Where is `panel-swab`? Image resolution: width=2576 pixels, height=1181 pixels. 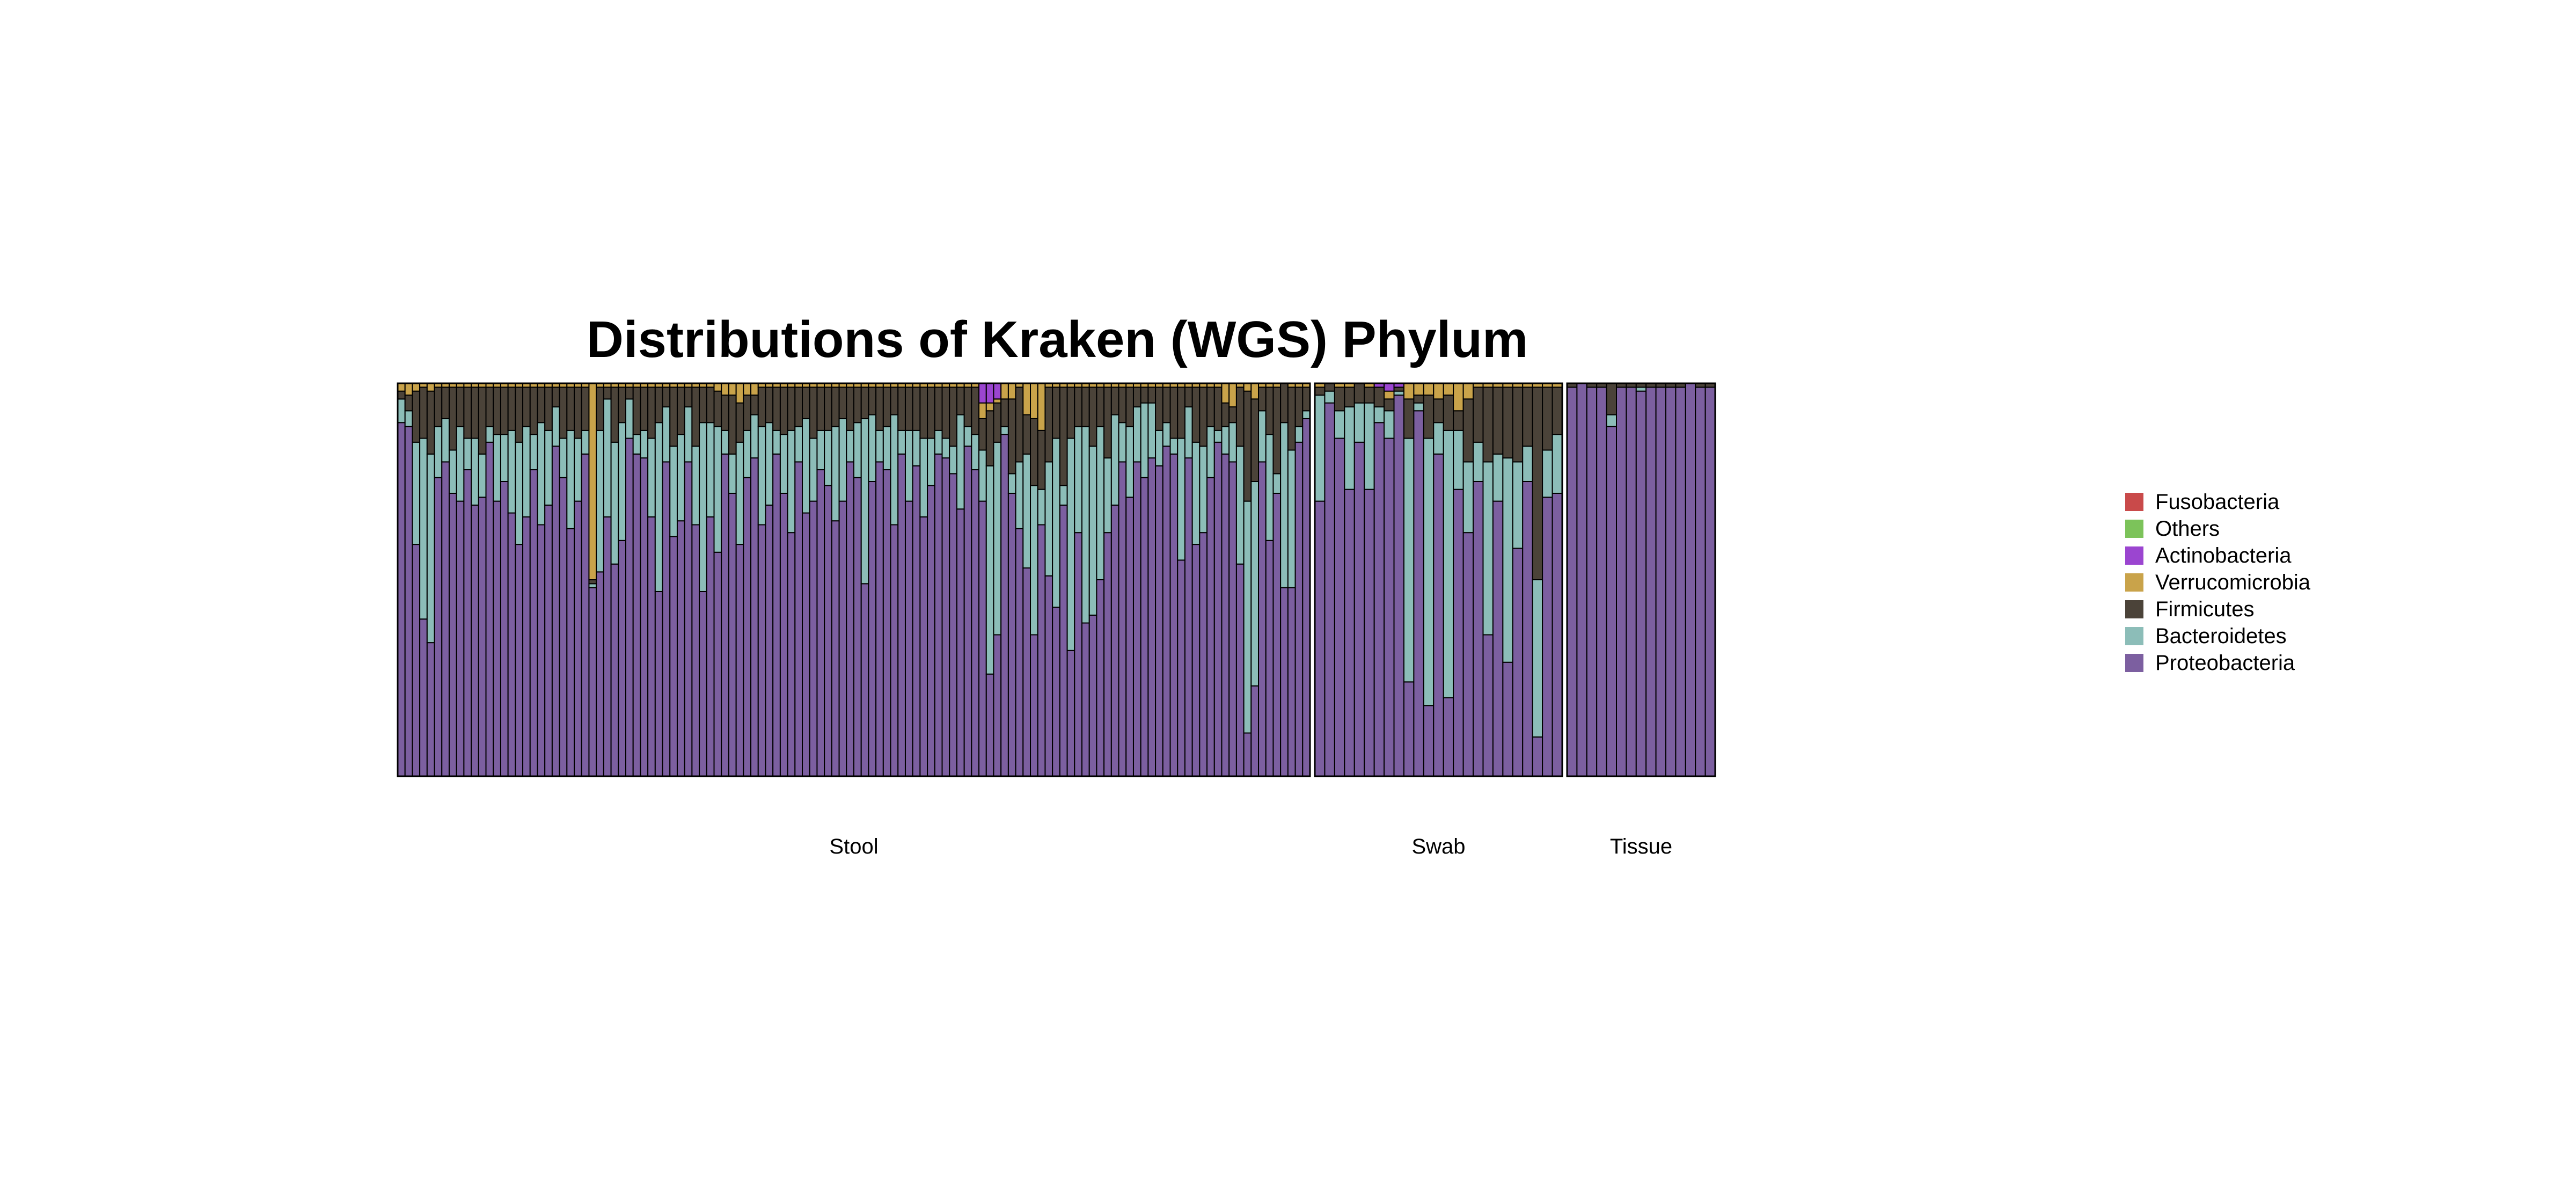
panel-swab is located at coordinates (1438, 580).